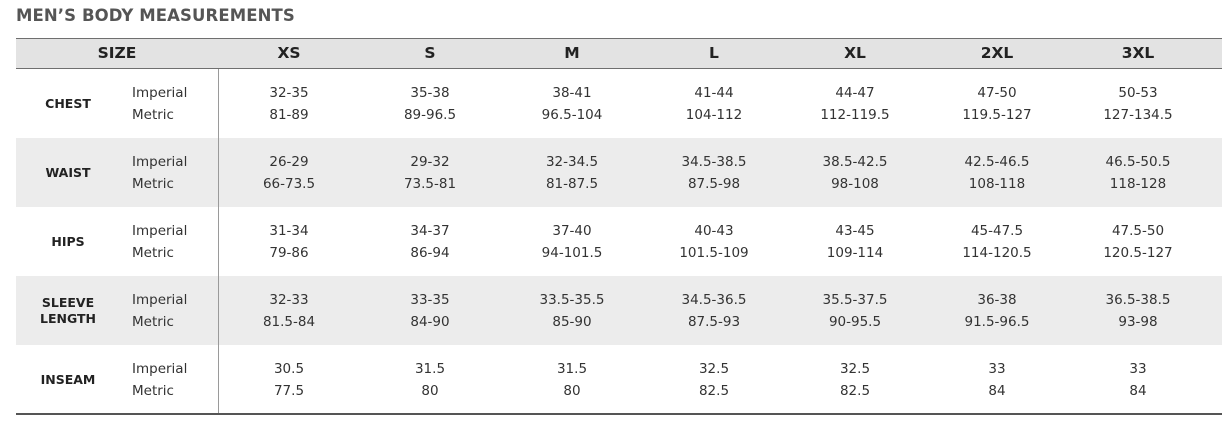 This screenshot has width=1222, height=426. What do you see at coordinates (572, 93) in the screenshot?
I see `imperial-value: 38-41` at bounding box center [572, 93].